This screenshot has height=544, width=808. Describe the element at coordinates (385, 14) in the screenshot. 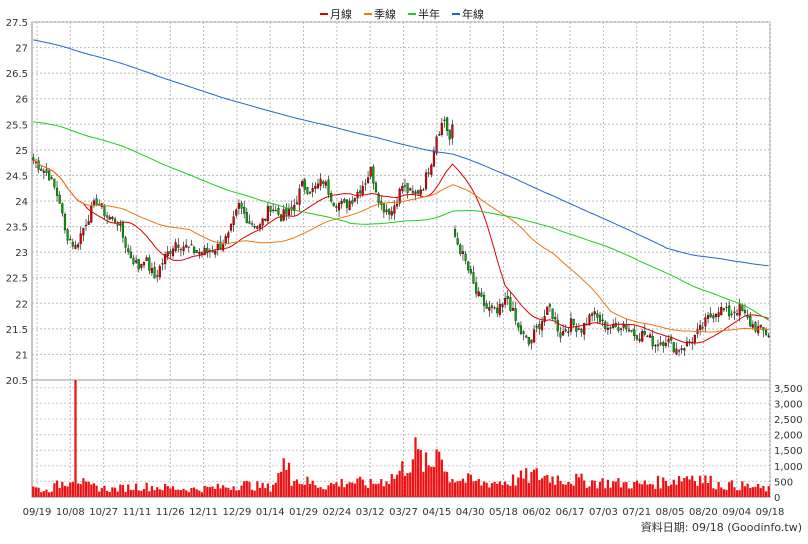

I see `legend-label: 季線` at that location.